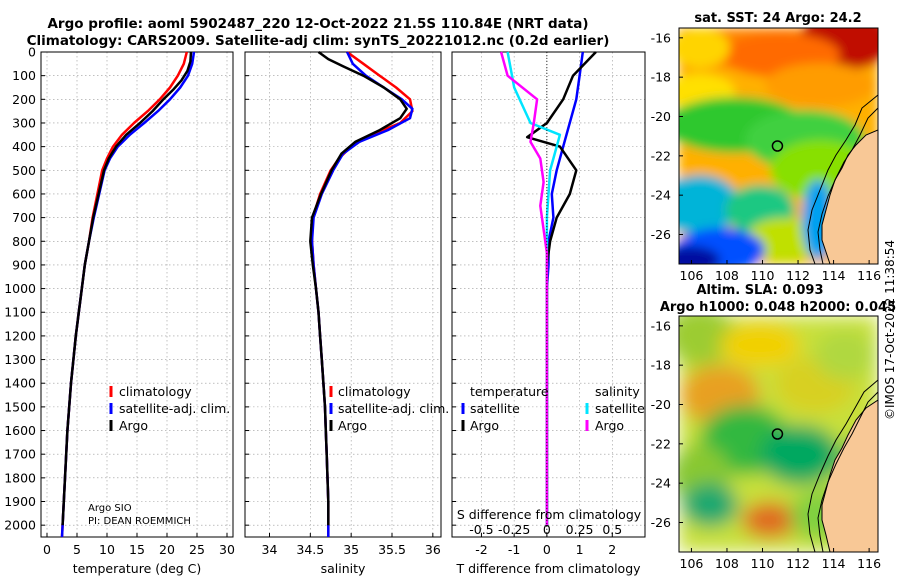  I want to click on sla-map-ticks: 106 108 110 112 114 116 -16 -18 -20 -22 -24 -26, so click(766, 444).